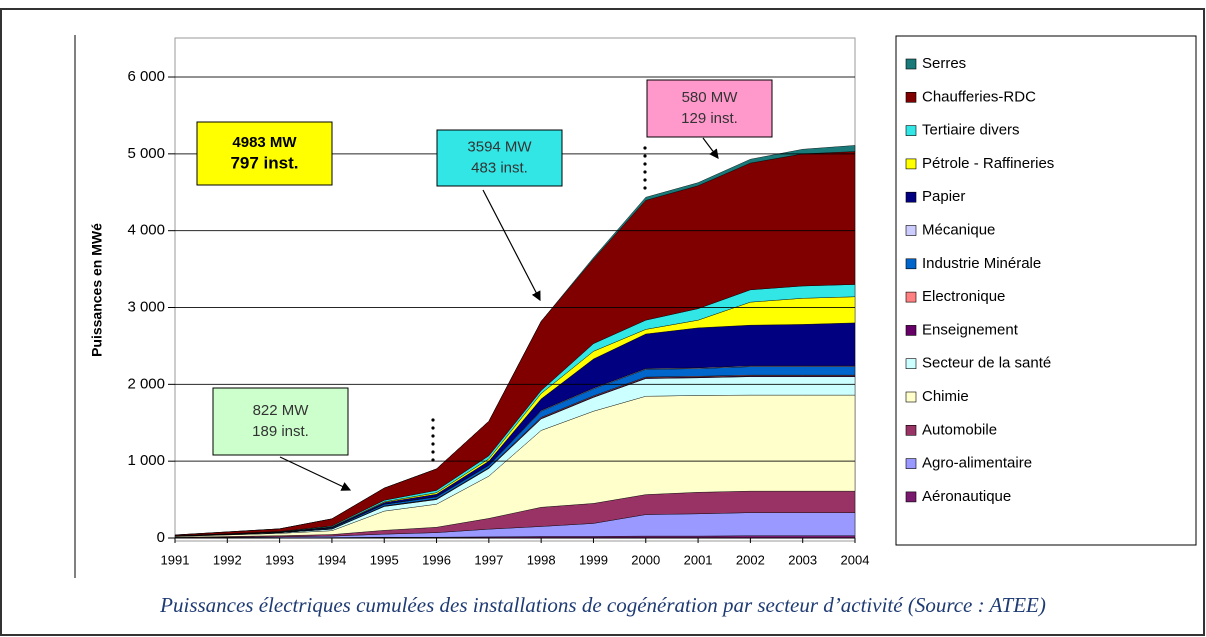  I want to click on x-tick-label: 2000, so click(645, 559).